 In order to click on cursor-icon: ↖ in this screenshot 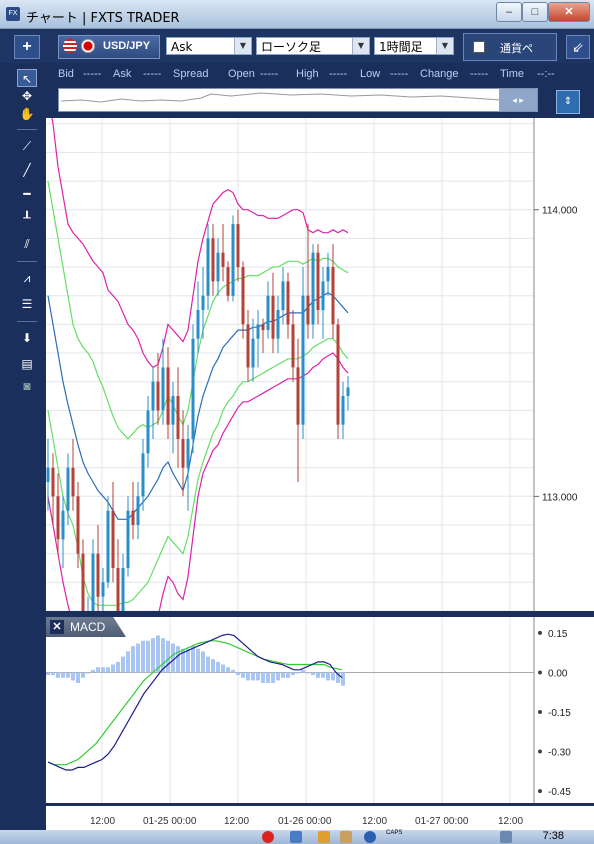, I will do `click(27, 78)`.